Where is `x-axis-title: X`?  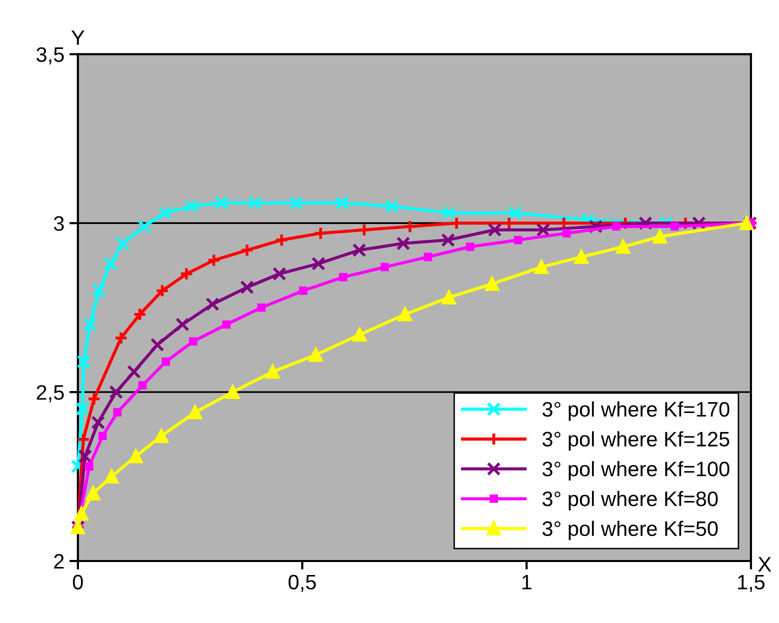 x-axis-title: X is located at coordinates (765, 564).